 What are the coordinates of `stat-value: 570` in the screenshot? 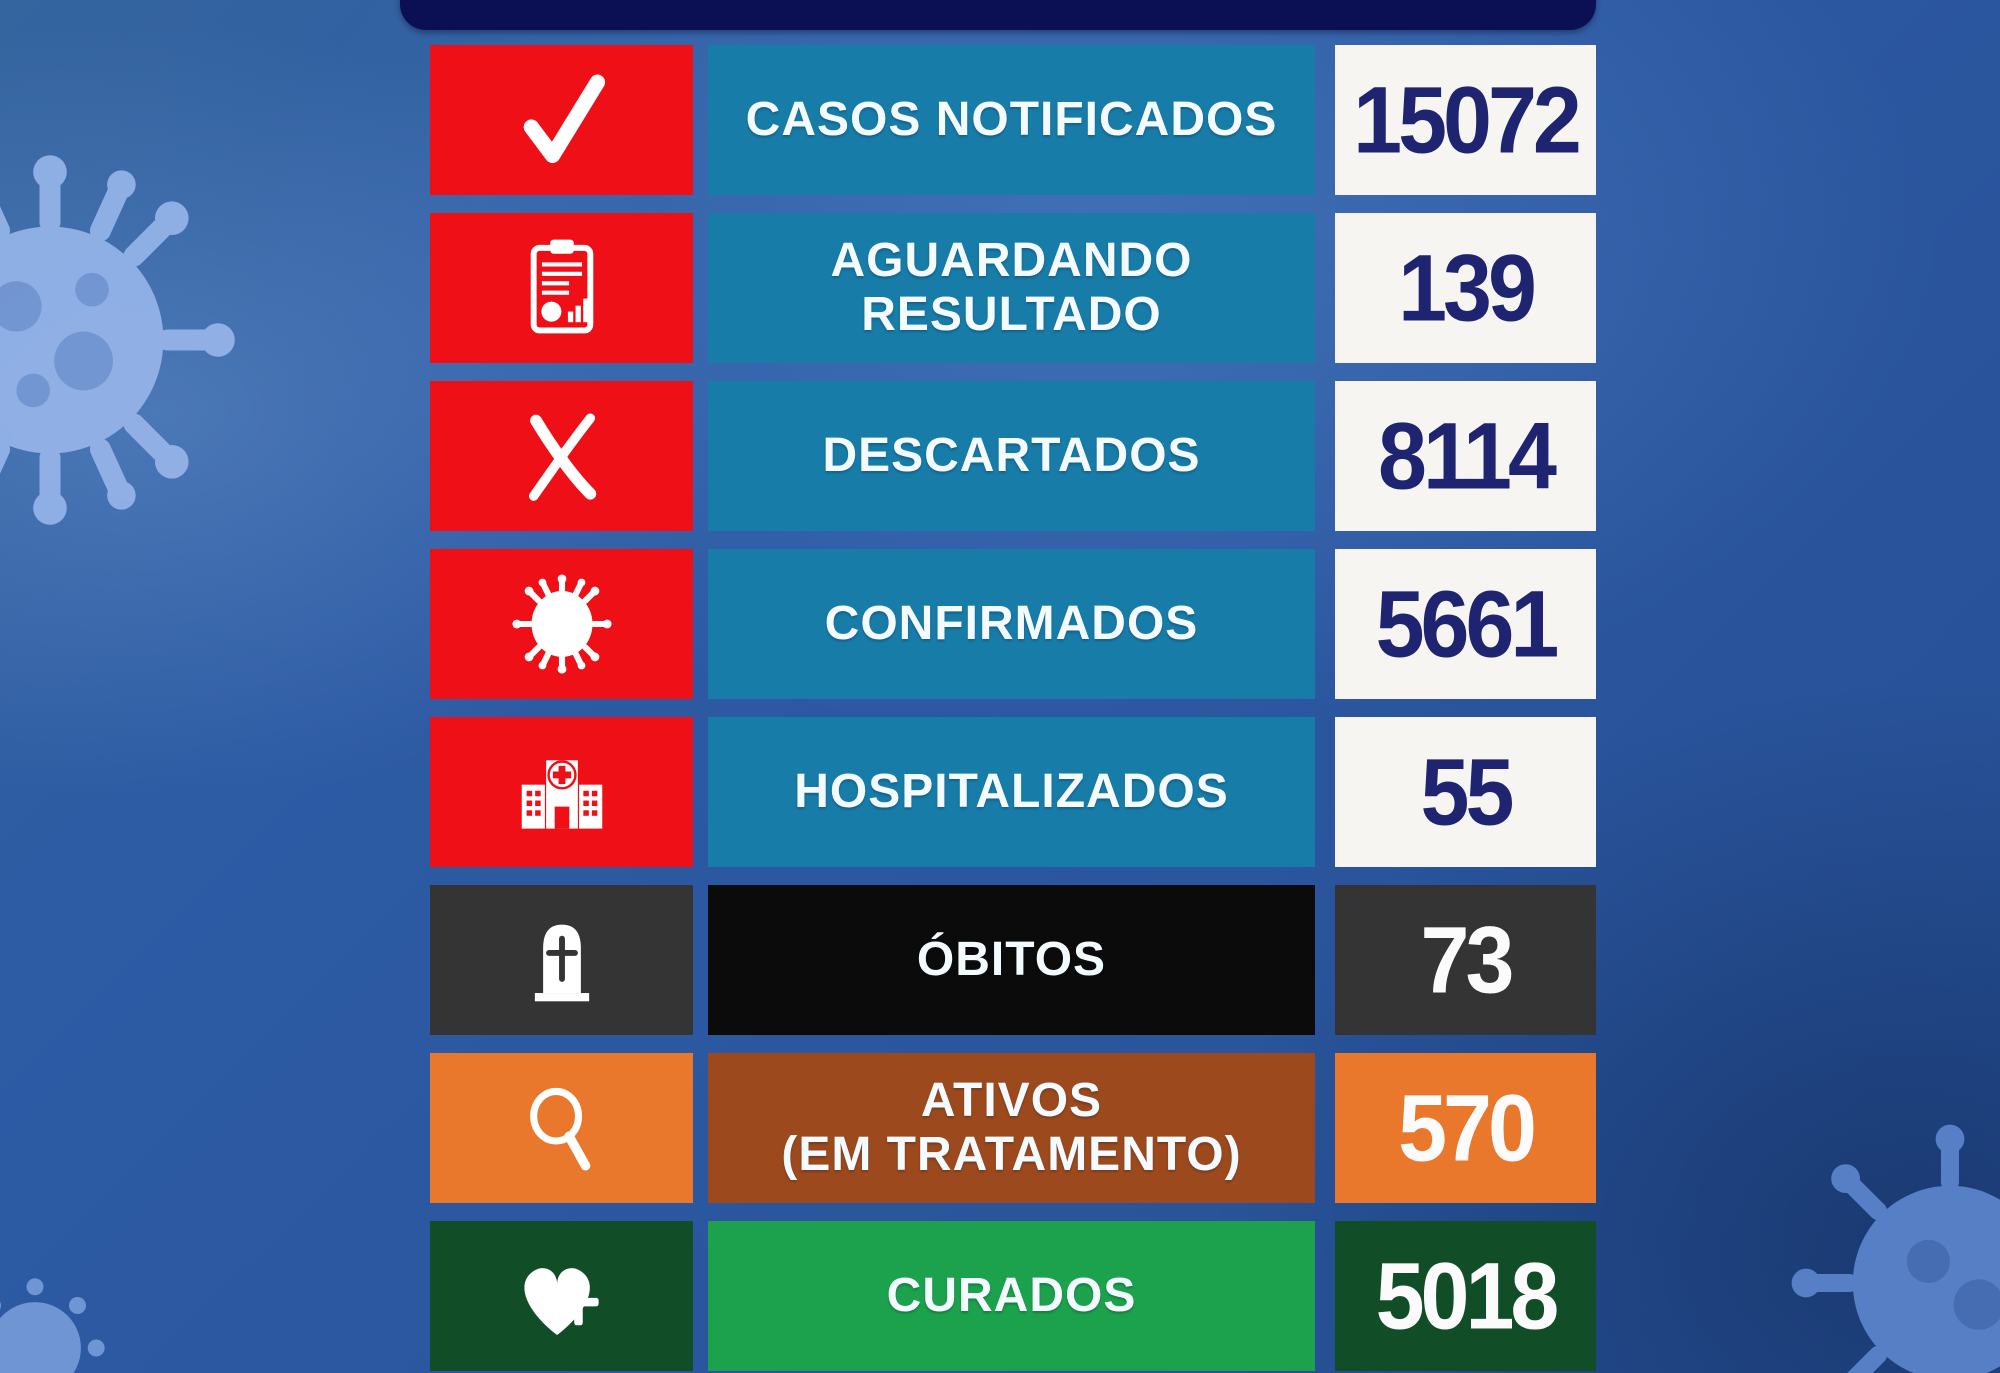 It's located at (1467, 1127).